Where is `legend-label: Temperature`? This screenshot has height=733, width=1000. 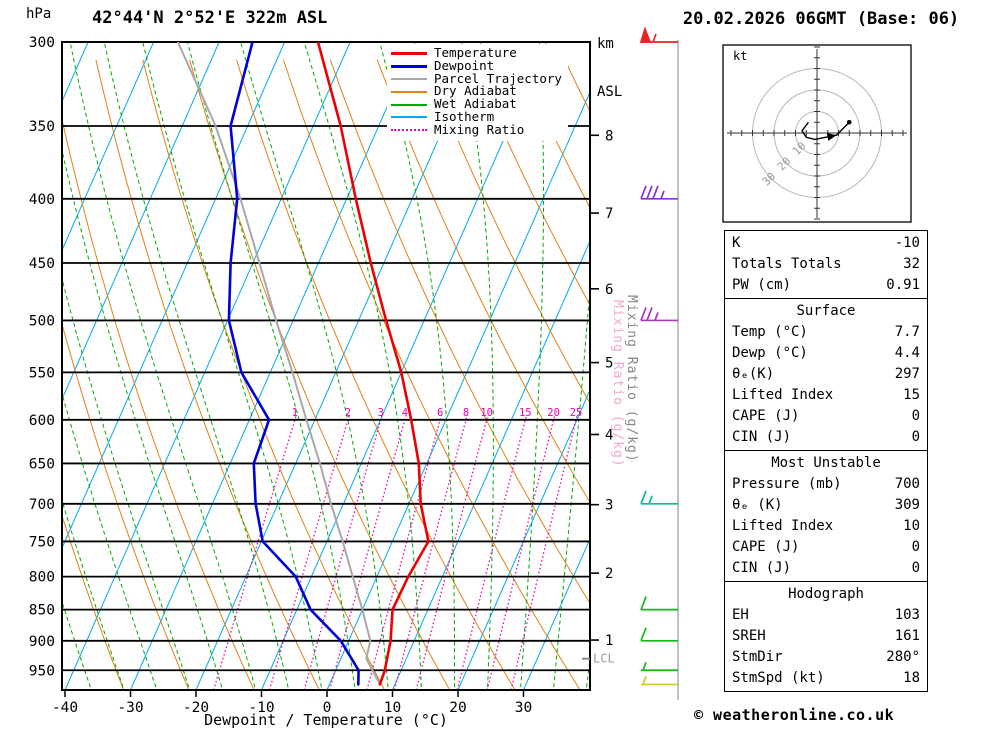
legend-label: Temperature is located at coordinates (475, 52).